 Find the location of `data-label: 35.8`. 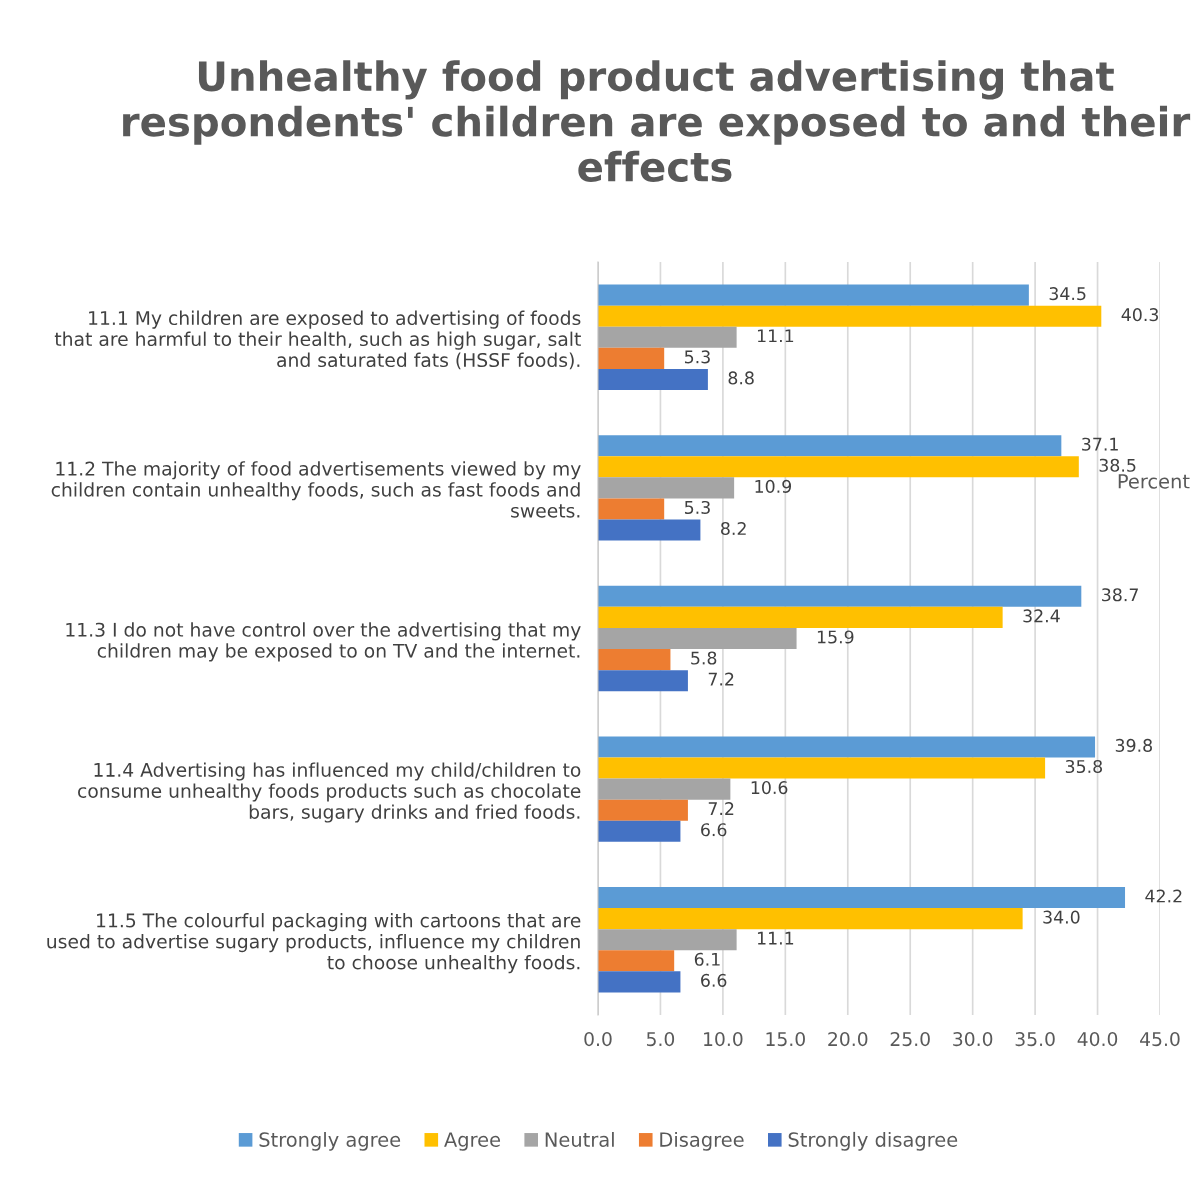

data-label: 35.8 is located at coordinates (1084, 766).